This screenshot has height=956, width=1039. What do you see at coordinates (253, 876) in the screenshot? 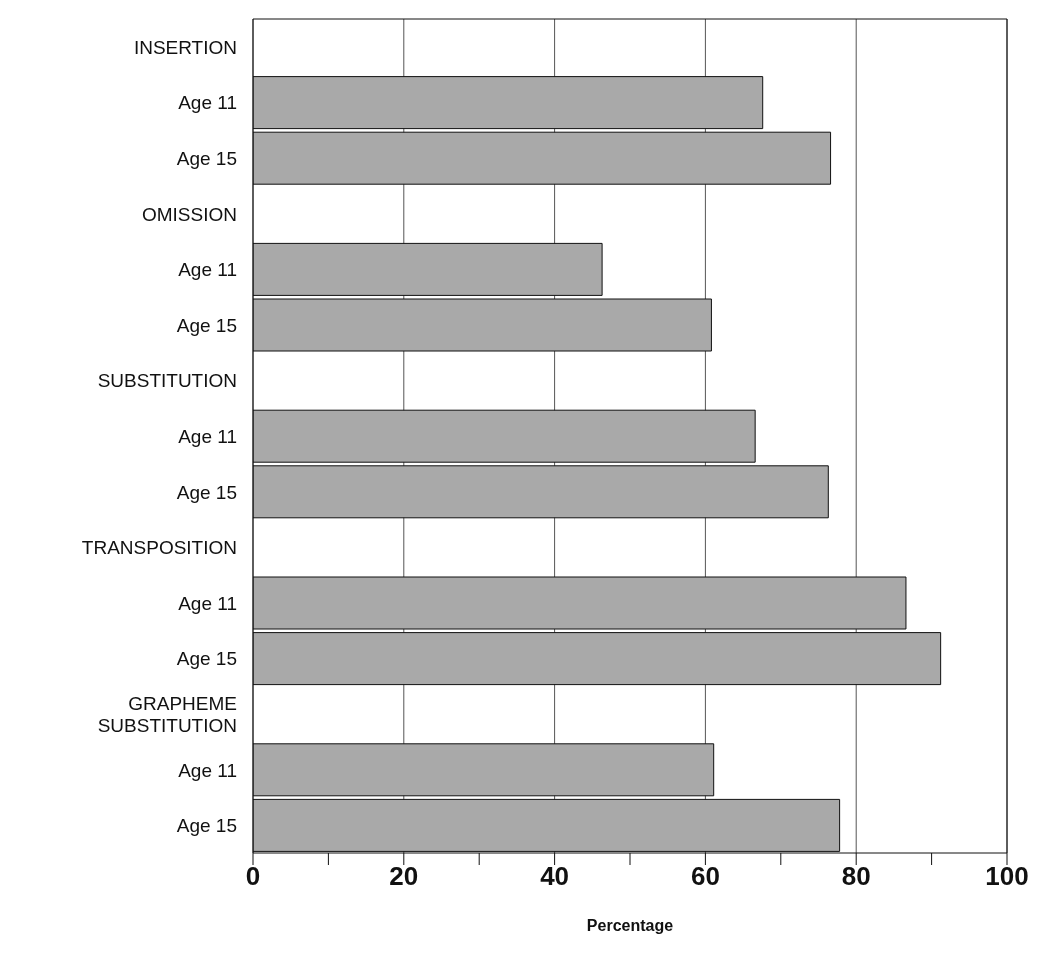
I see `x-tick-label: 0` at bounding box center [253, 876].